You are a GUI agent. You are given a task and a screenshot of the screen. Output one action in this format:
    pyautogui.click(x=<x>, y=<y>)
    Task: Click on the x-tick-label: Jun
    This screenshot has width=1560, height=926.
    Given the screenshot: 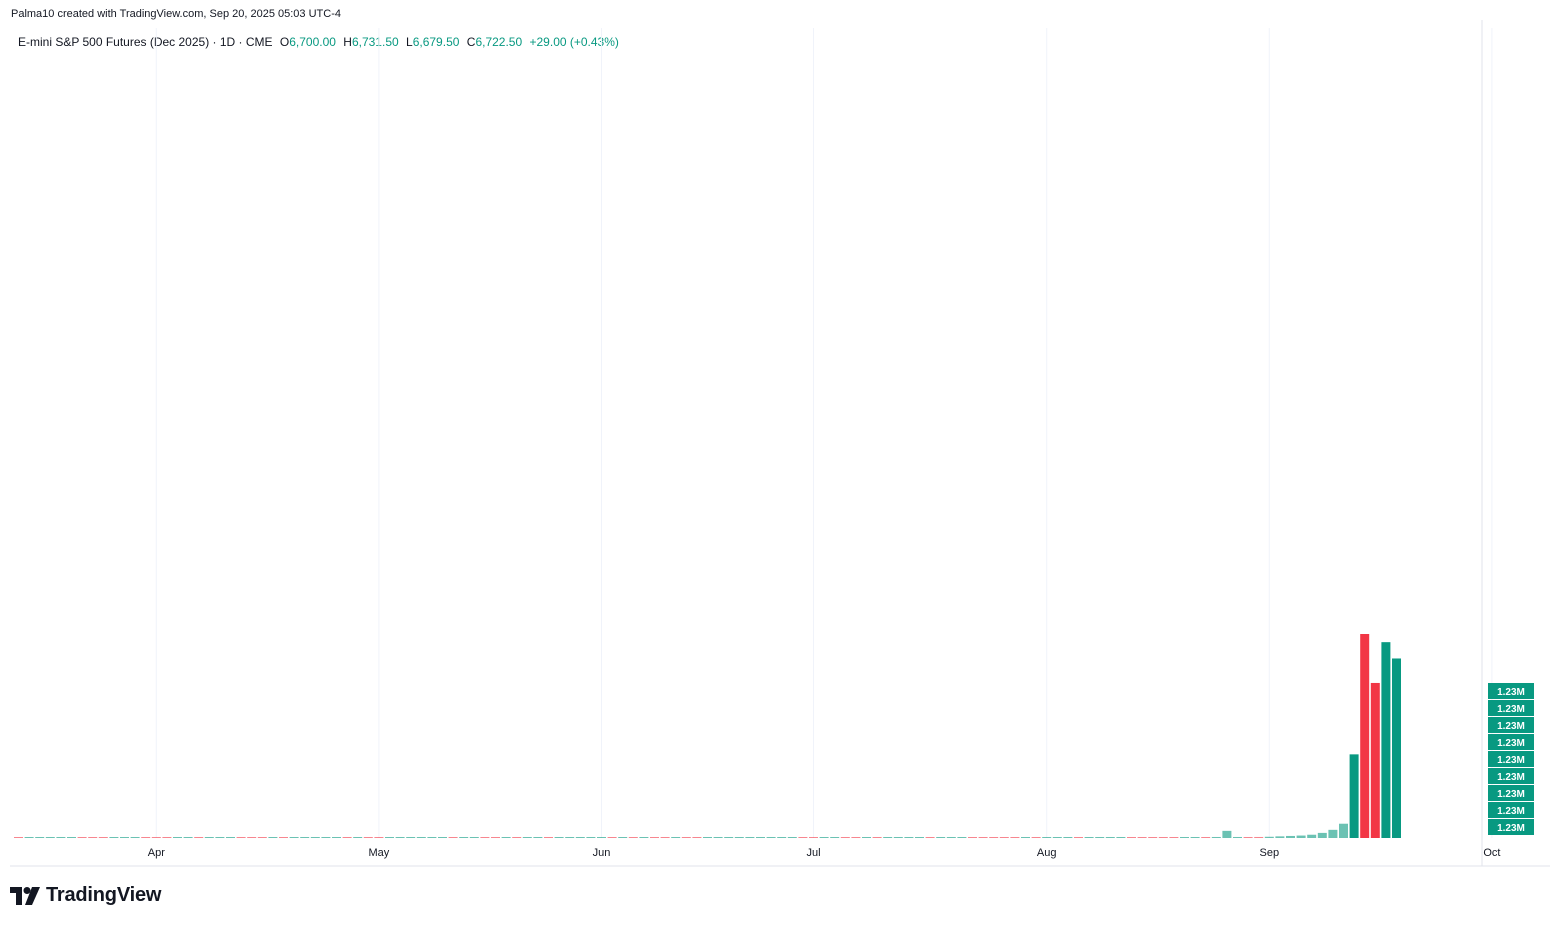 What is the action you would take?
    pyautogui.click(x=602, y=853)
    